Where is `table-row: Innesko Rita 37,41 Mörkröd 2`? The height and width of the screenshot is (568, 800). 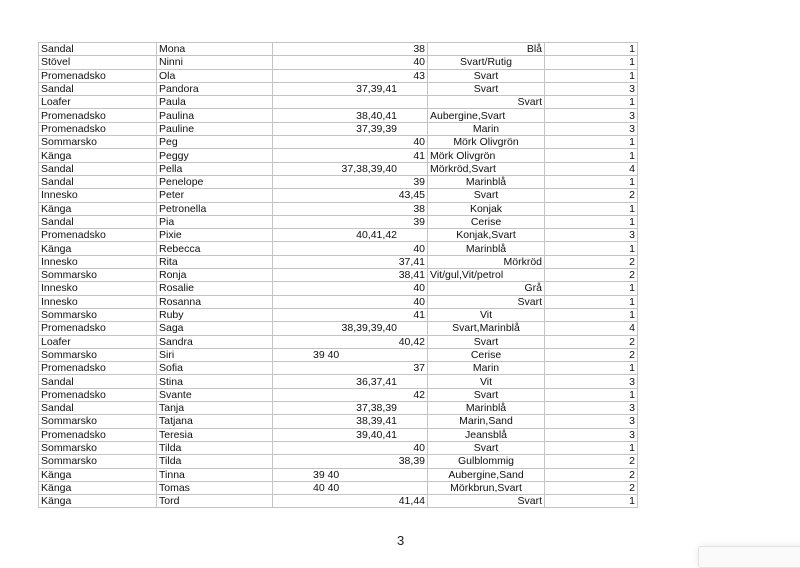
table-row: Innesko Rita 37,41 Mörkröd 2 is located at coordinates (338, 262).